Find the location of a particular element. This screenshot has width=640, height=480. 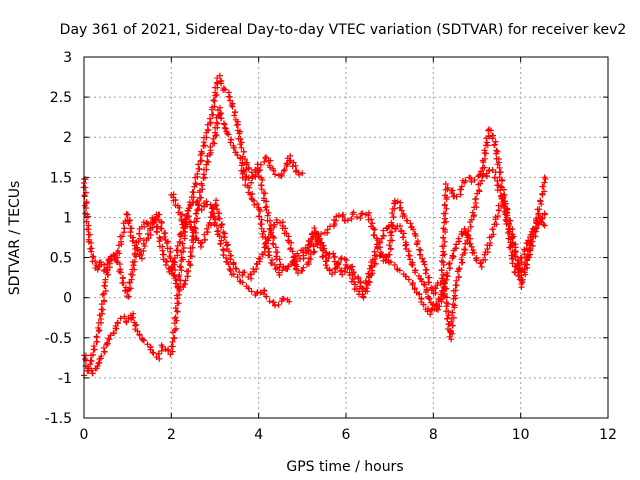

x-tick-label: 2 is located at coordinates (171, 435).